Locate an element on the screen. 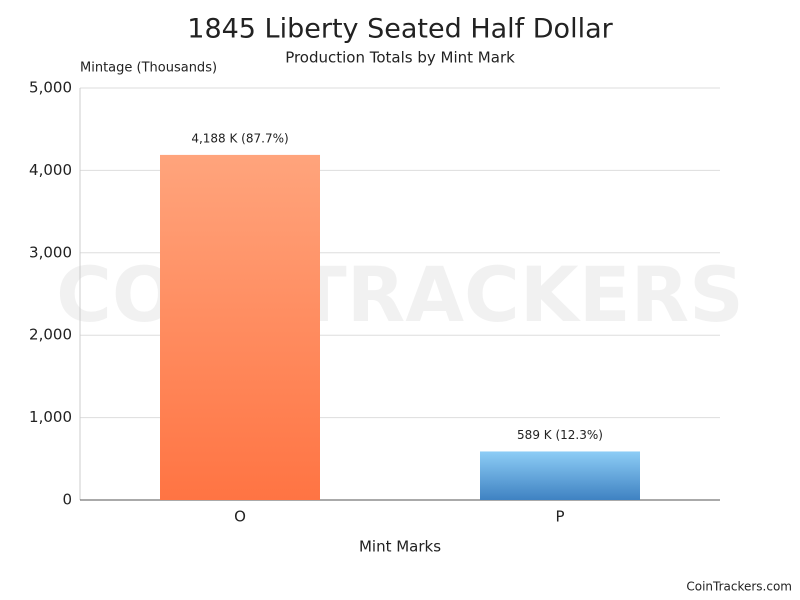 The image size is (800, 600). chart-title: 1845 Liberty Seated Half Dollar is located at coordinates (400, 29).